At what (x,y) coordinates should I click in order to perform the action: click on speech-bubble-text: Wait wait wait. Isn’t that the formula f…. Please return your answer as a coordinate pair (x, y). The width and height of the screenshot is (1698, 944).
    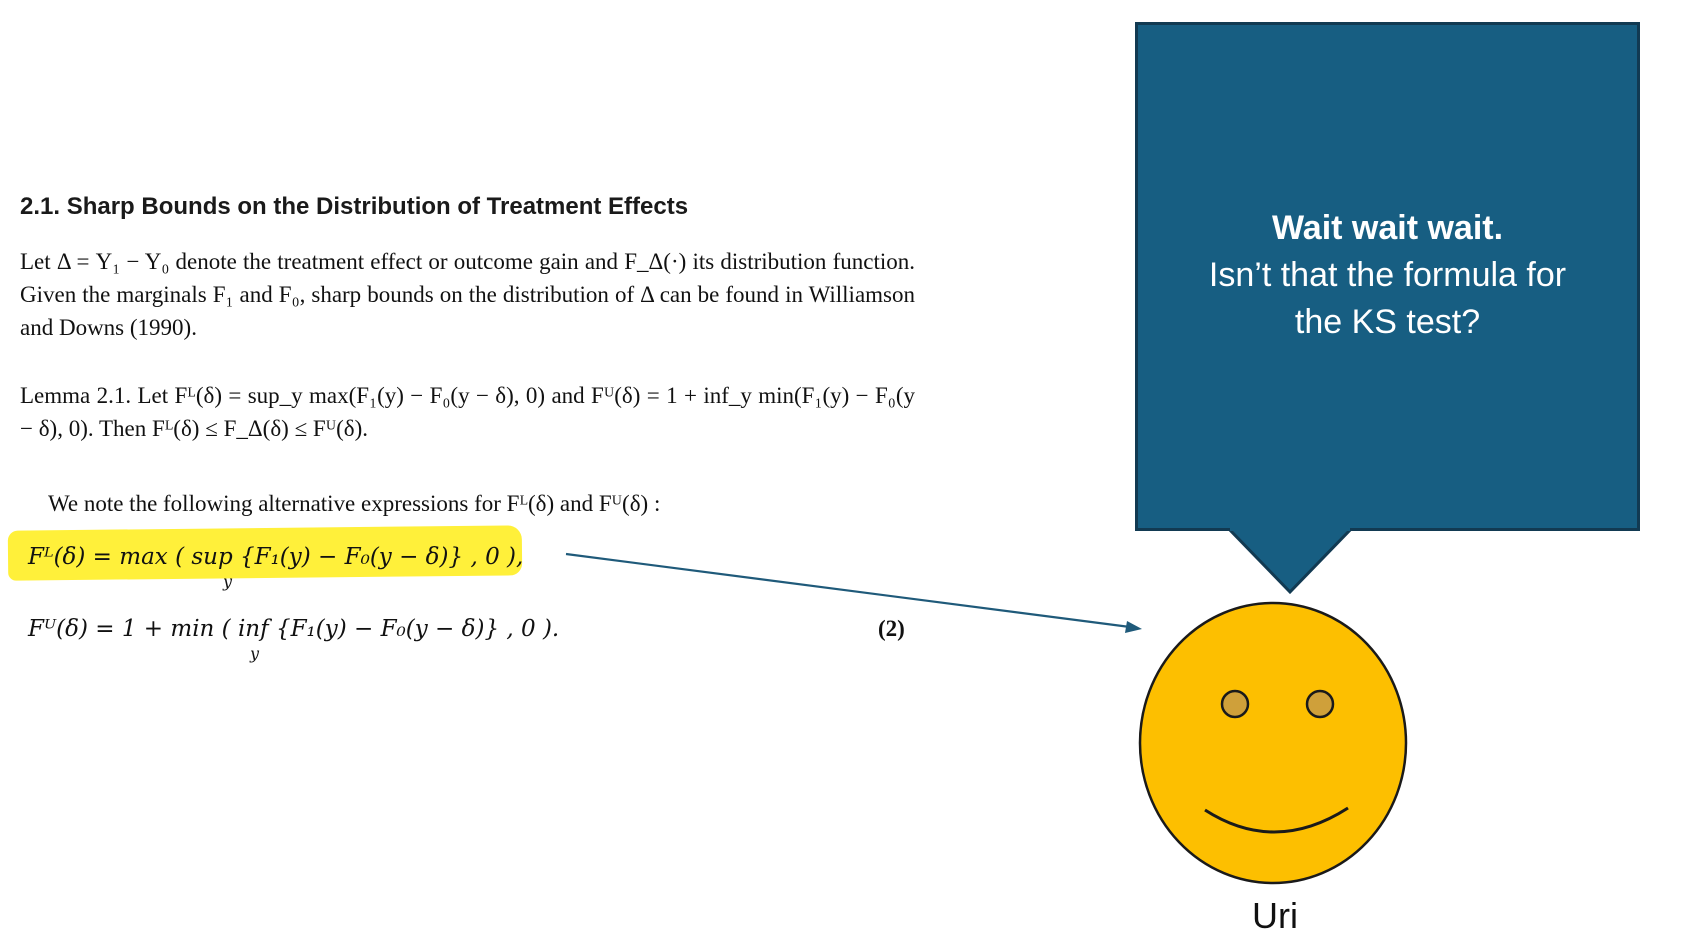
    Looking at the image, I should click on (1387, 275).